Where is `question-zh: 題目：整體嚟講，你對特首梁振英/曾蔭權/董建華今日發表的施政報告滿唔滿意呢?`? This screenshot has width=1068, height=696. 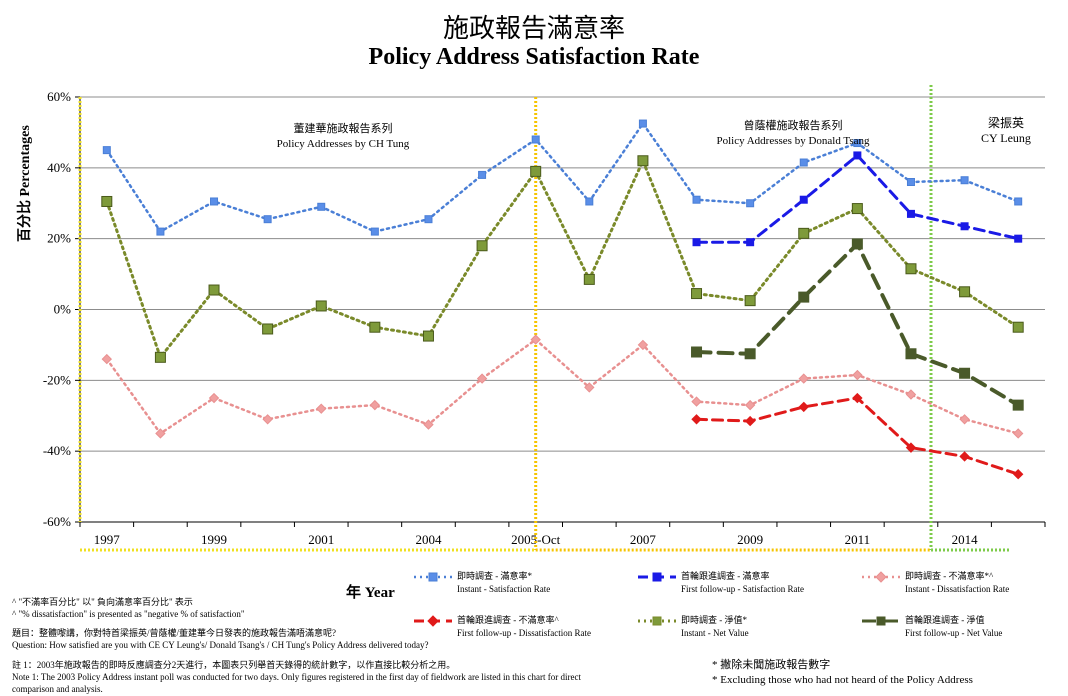
question-zh: 題目：整體嚟講，你對特首梁振英/曾蔭權/董建華今日發表的施政報告滿唔滿意呢? is located at coordinates (174, 633).